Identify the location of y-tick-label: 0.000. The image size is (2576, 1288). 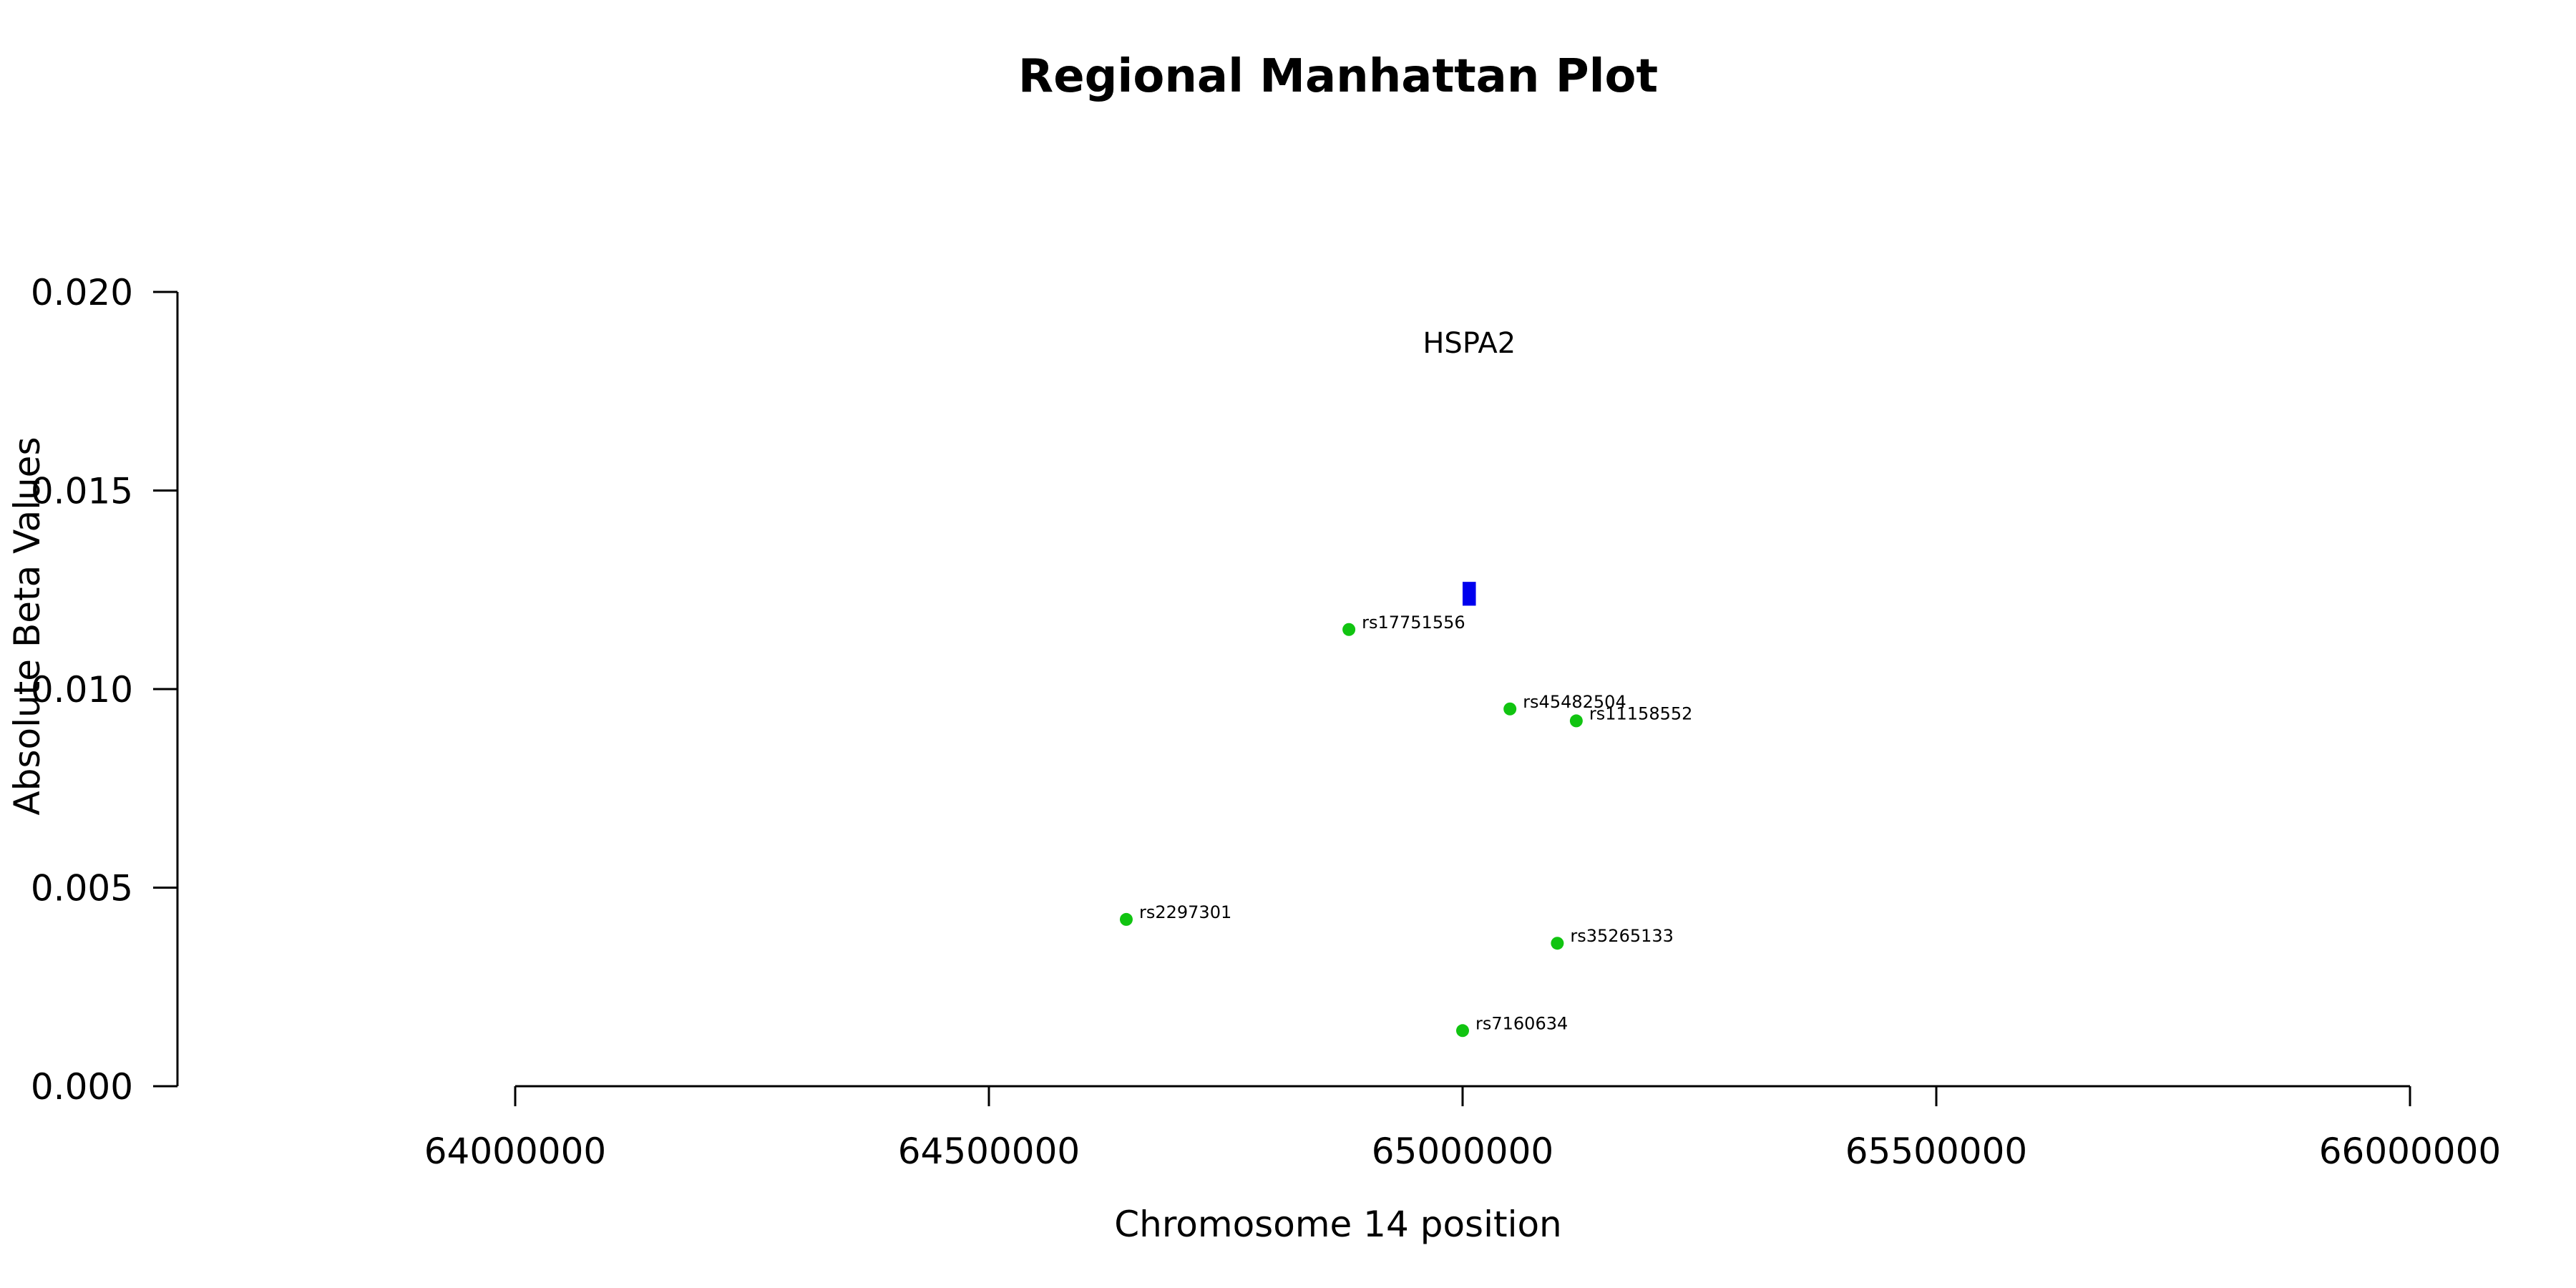
(82, 1087).